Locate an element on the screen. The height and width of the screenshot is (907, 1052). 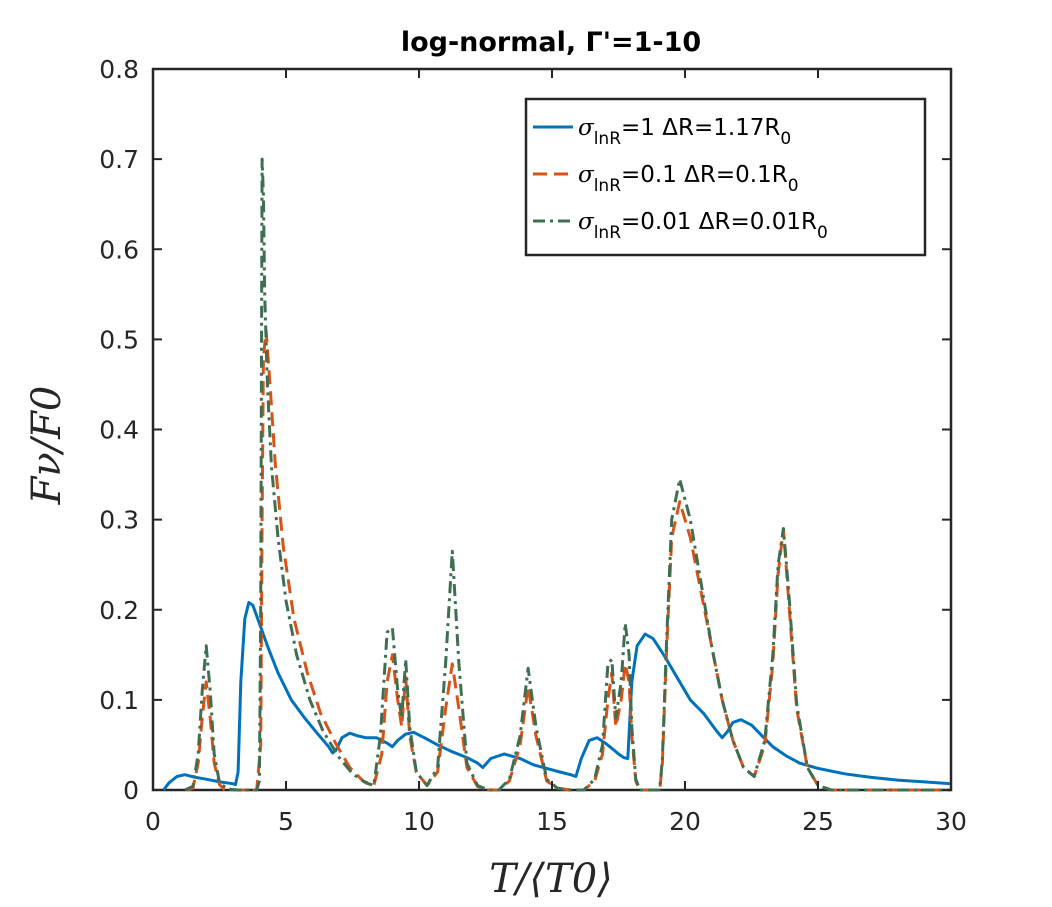
x-tick-labels: 0 5 10 15 20 25 30 is located at coordinates (556, 821).